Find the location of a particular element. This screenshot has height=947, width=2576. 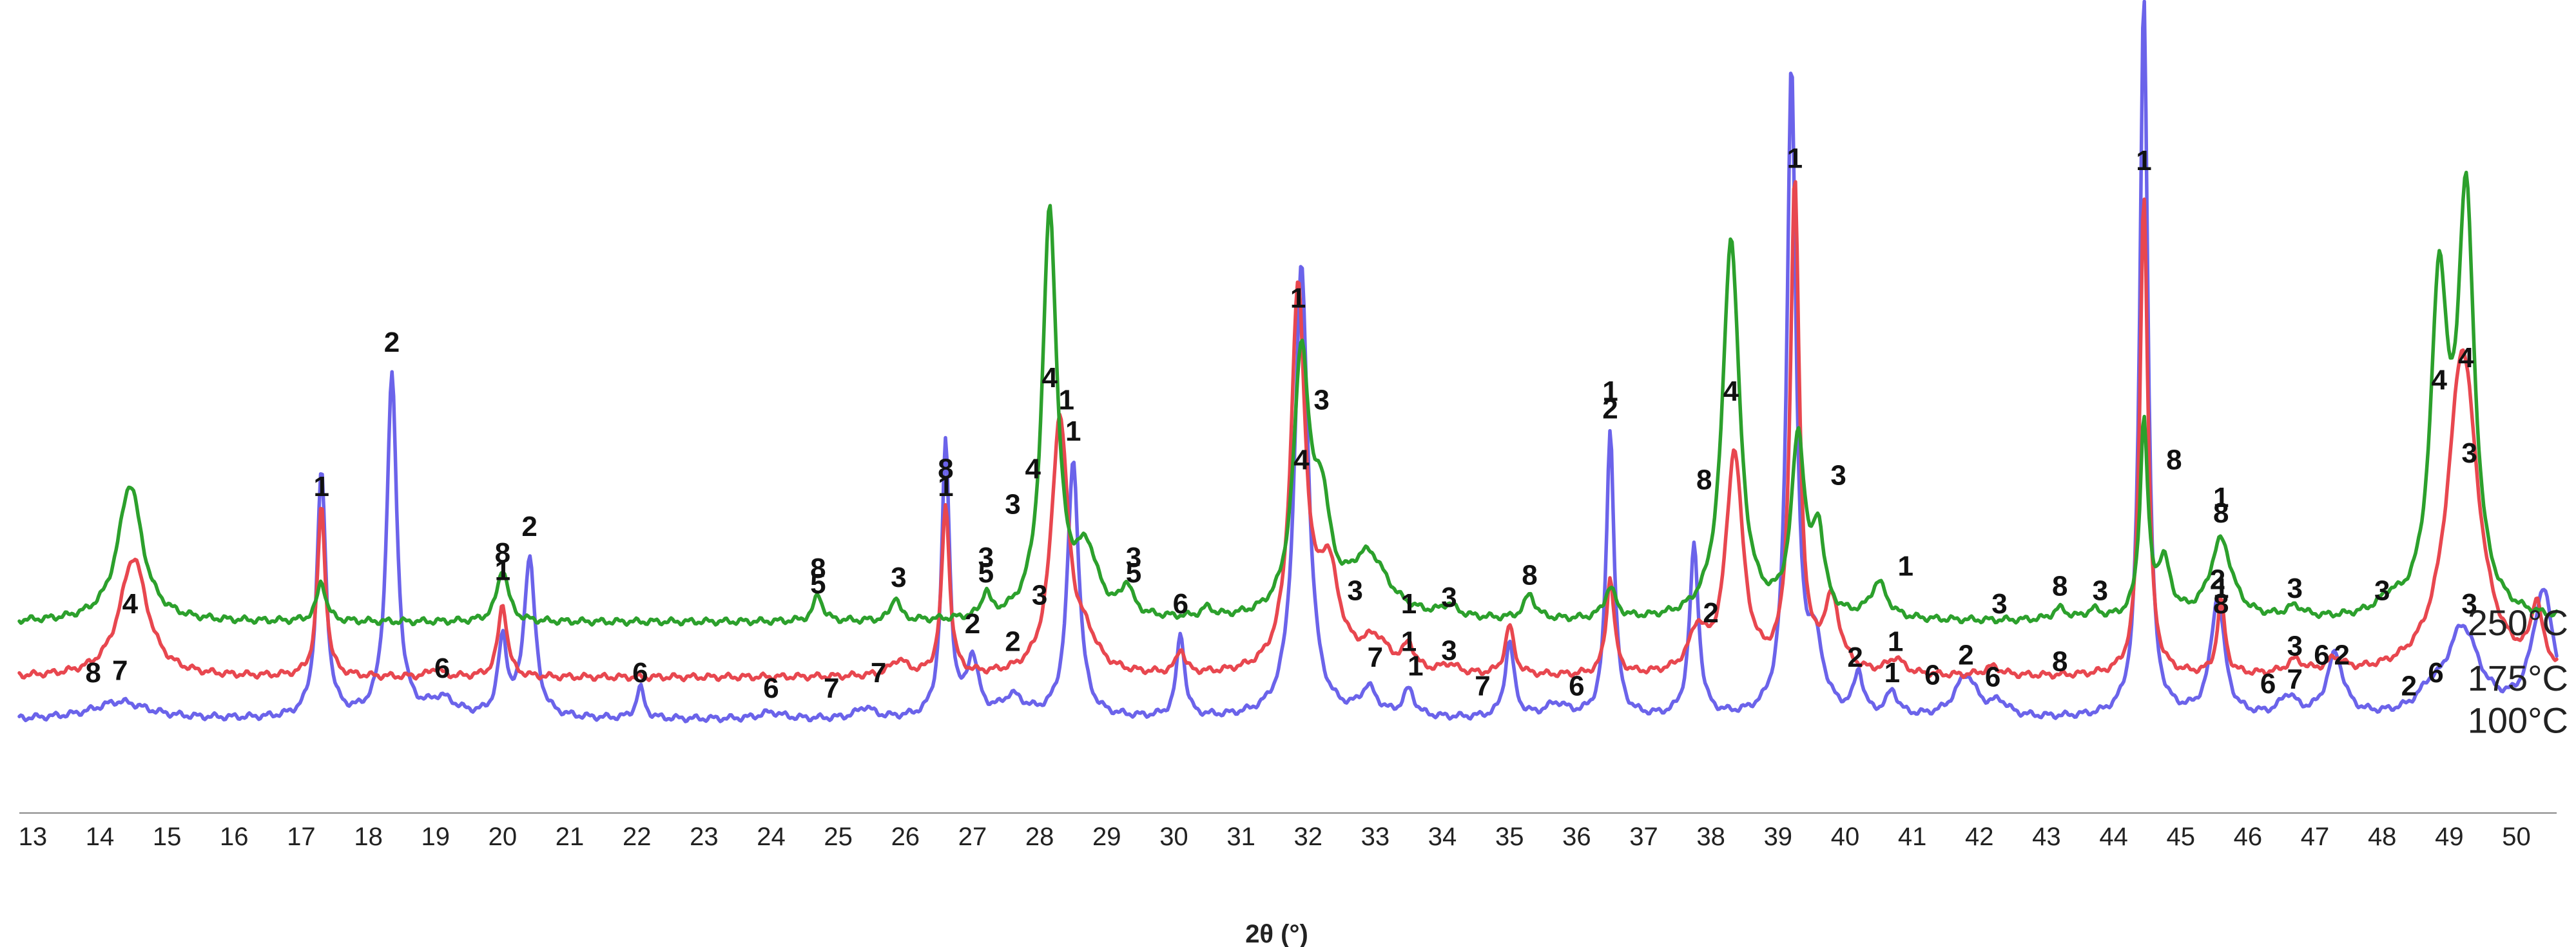

x-tick-label: 25 is located at coordinates (838, 837).